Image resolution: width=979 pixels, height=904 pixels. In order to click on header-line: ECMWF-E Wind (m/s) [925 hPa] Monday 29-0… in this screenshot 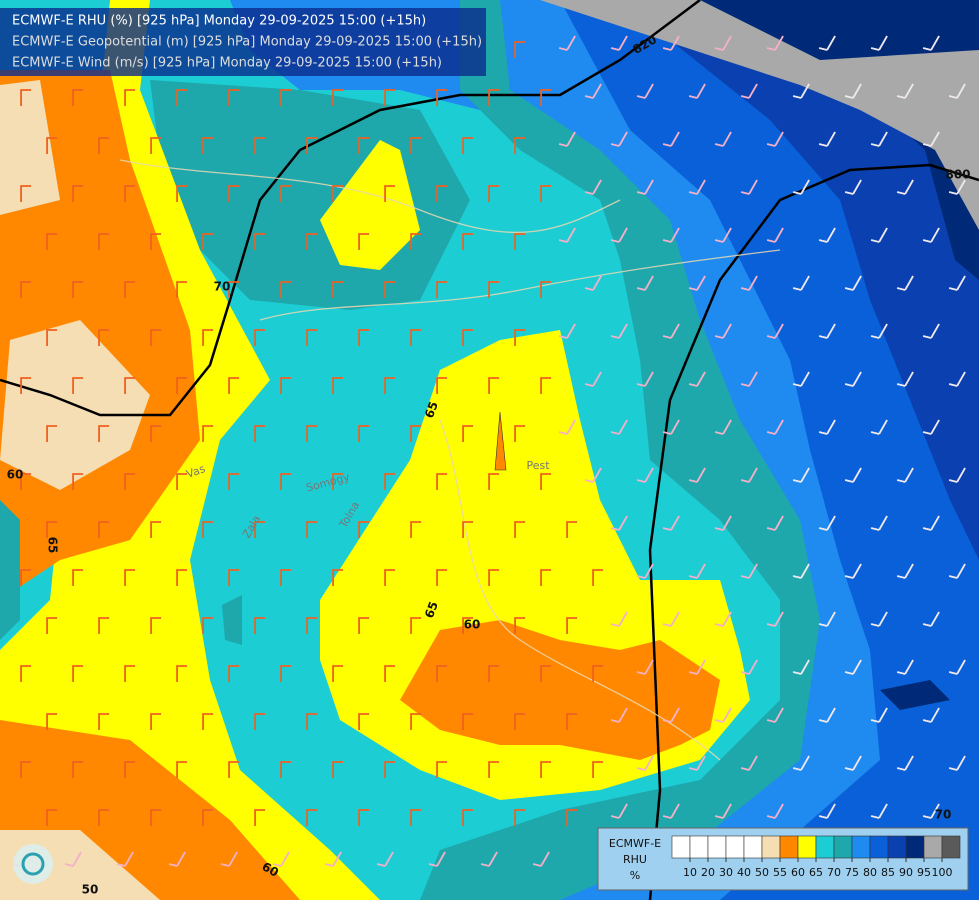, I will do `click(227, 63)`.